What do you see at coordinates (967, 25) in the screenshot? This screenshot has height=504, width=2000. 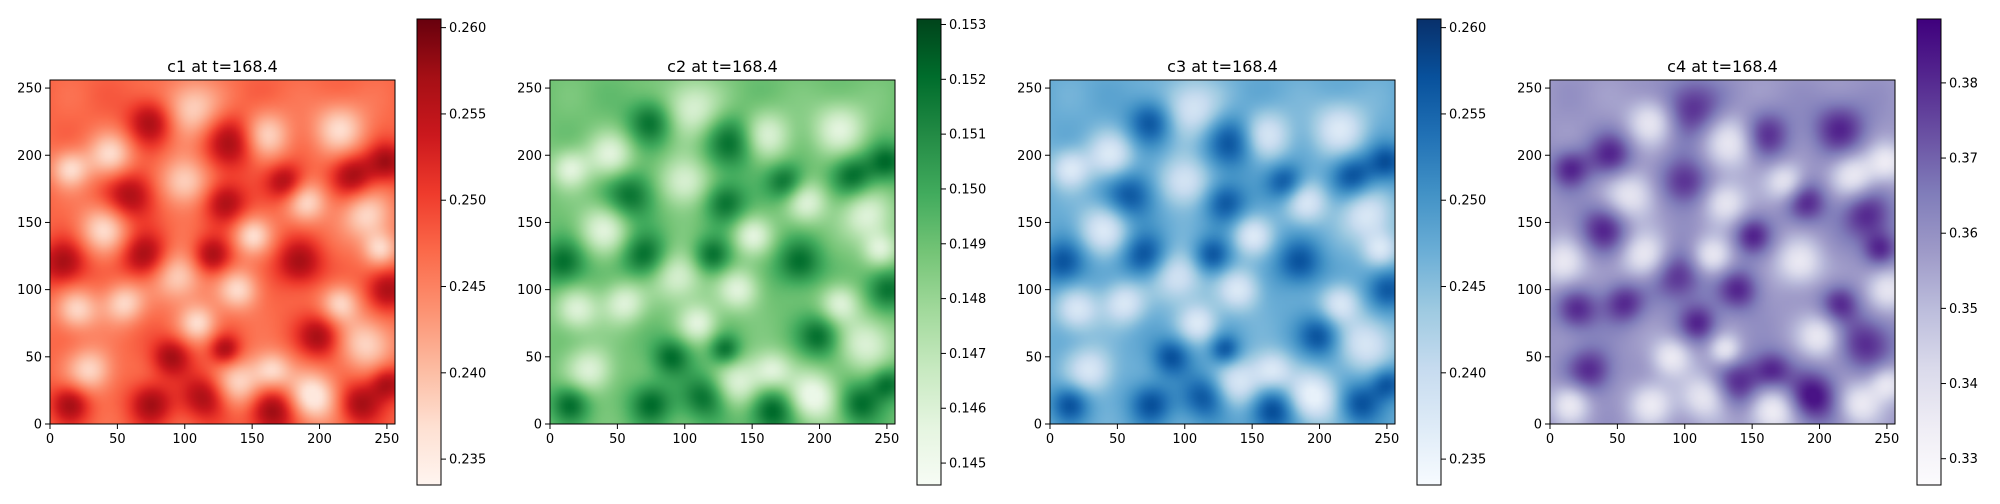 I see `colorbar-tick-label: 0.153` at bounding box center [967, 25].